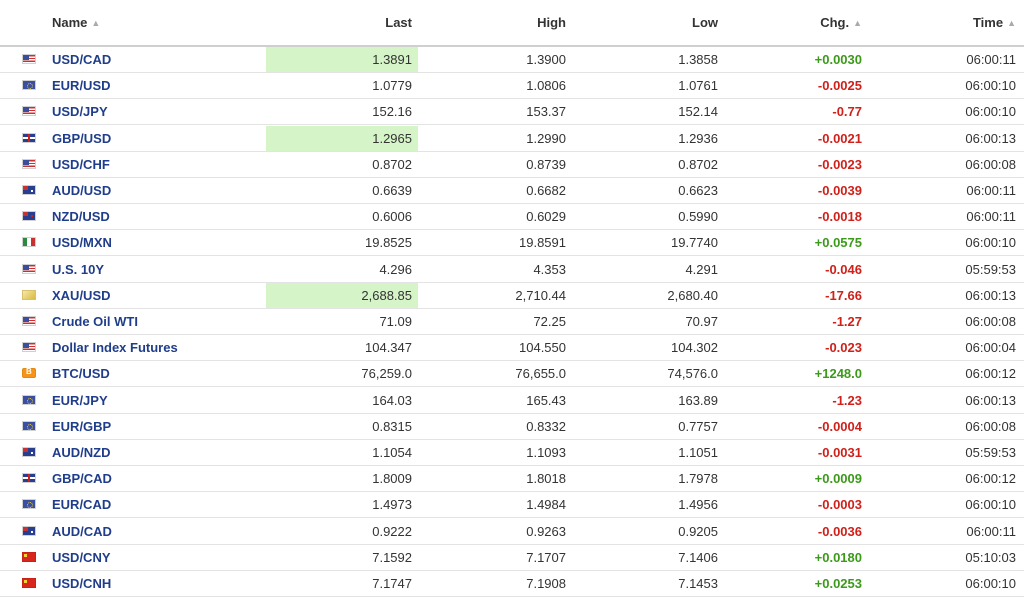 The image size is (1024, 597). I want to click on high-price-cell: 1.4984, so click(546, 505).